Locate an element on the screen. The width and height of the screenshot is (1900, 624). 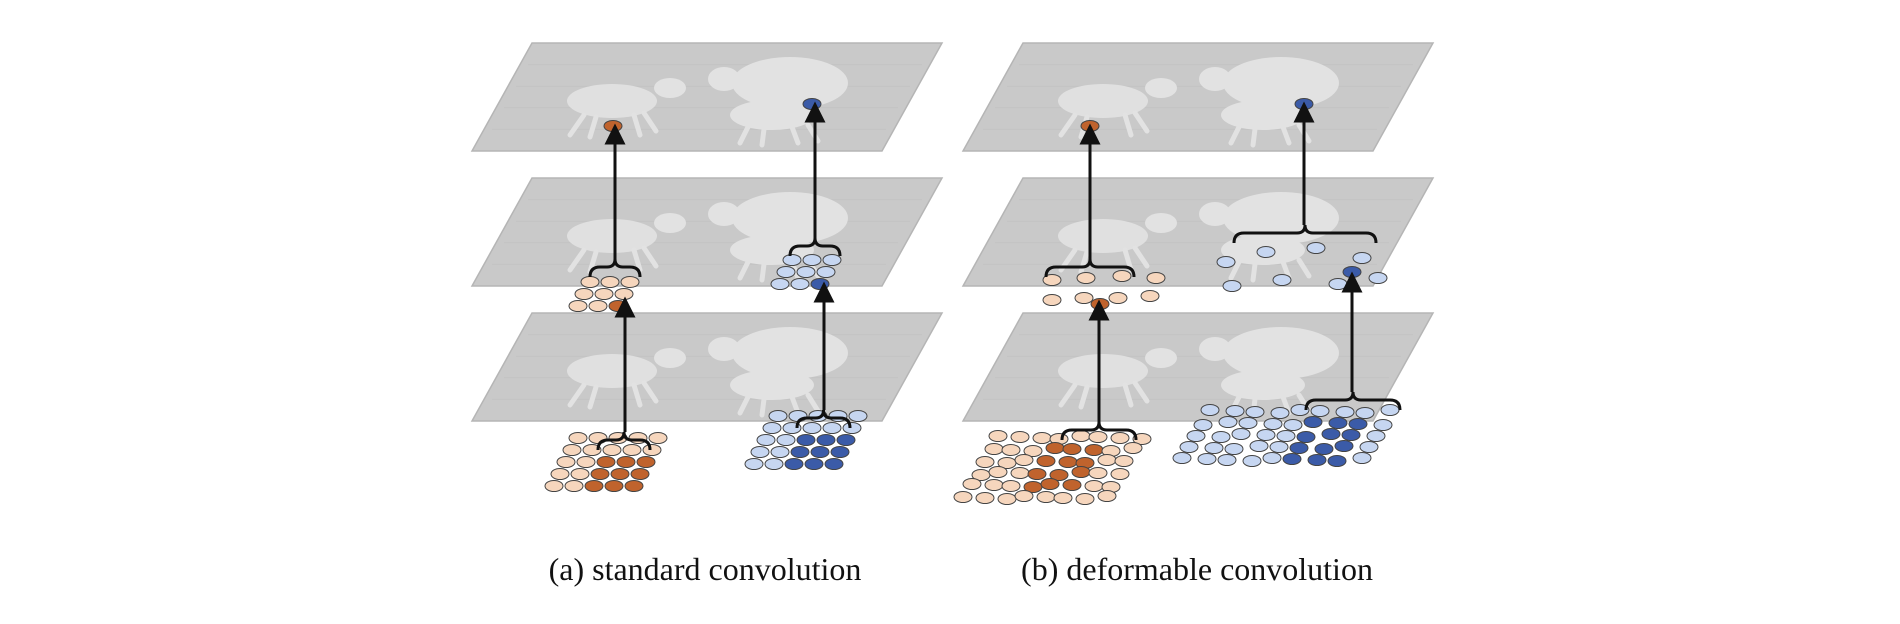
bottom-feature-map is located at coordinates (1198, 367).